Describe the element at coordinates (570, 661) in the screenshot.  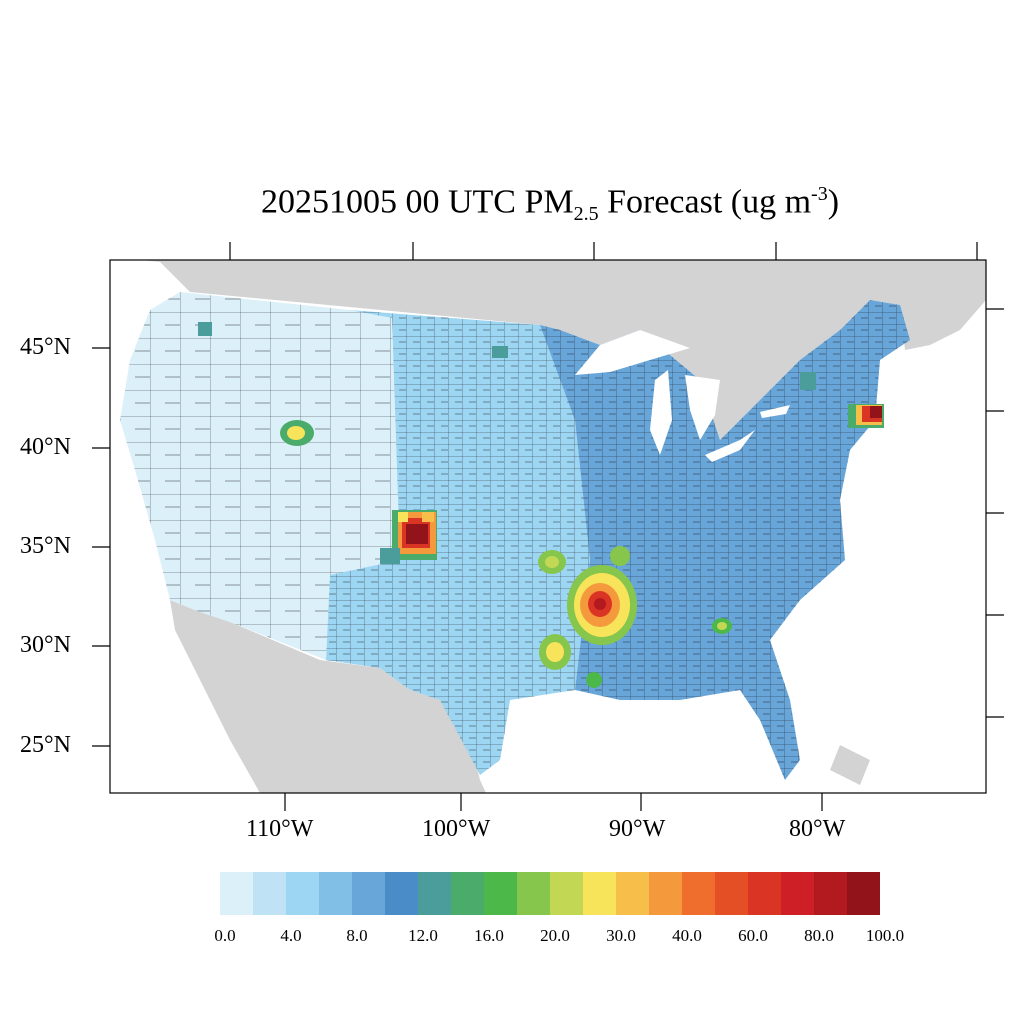
I see `hotspot-east-texas` at that location.